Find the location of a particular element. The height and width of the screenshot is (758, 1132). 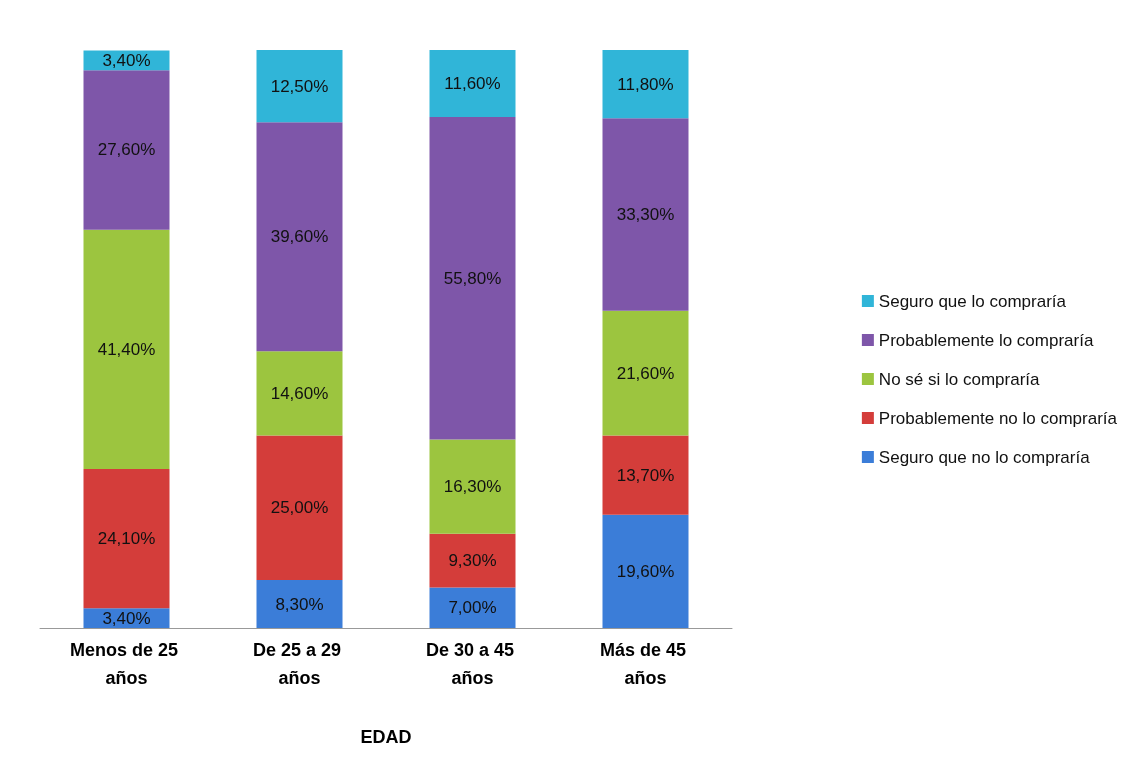

data-label: 11,60% is located at coordinates (472, 84).